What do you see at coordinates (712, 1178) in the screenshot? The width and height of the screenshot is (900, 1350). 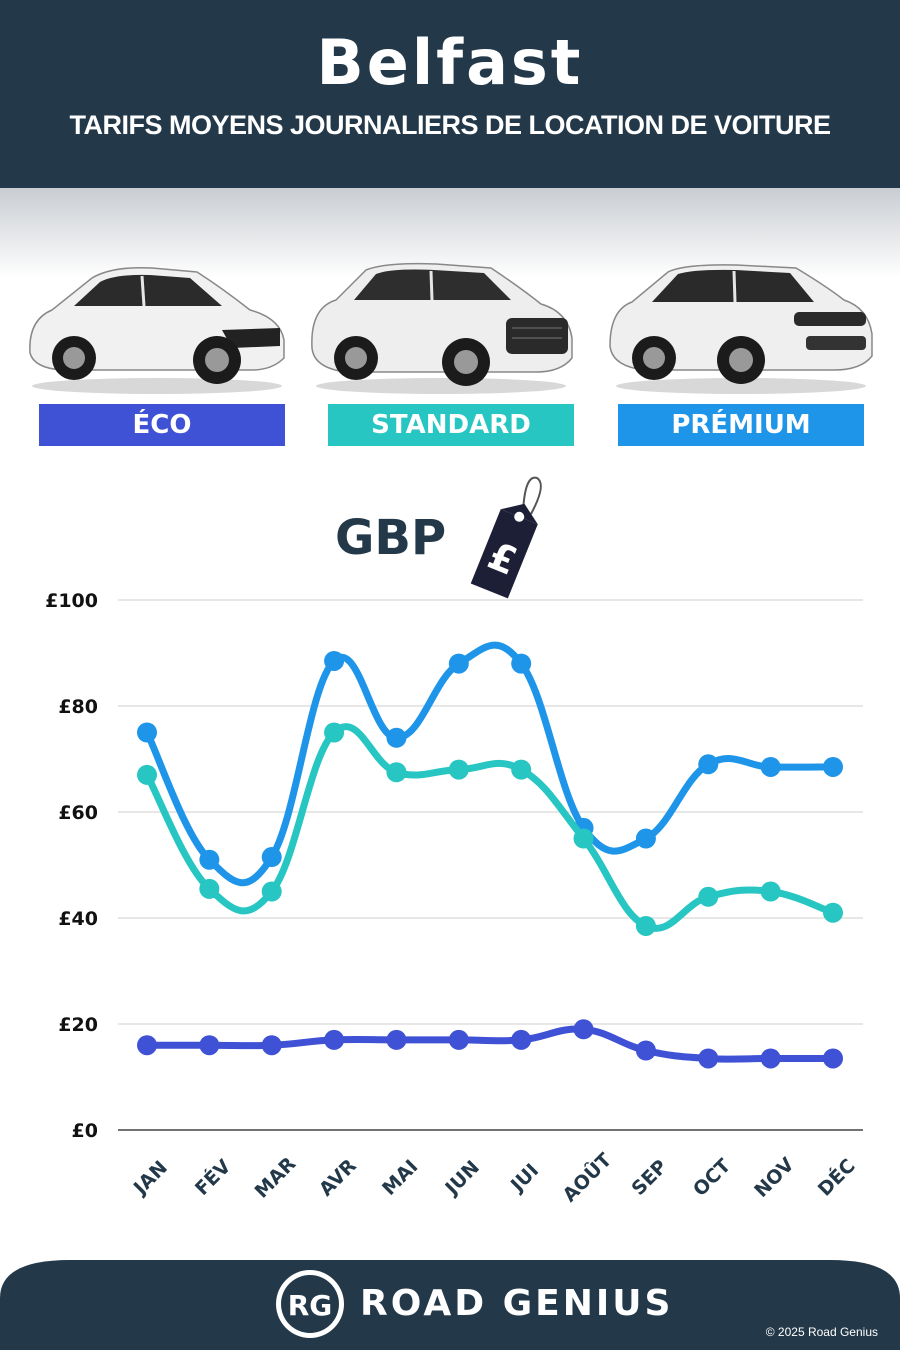 I see `x-tick-label: OCT` at bounding box center [712, 1178].